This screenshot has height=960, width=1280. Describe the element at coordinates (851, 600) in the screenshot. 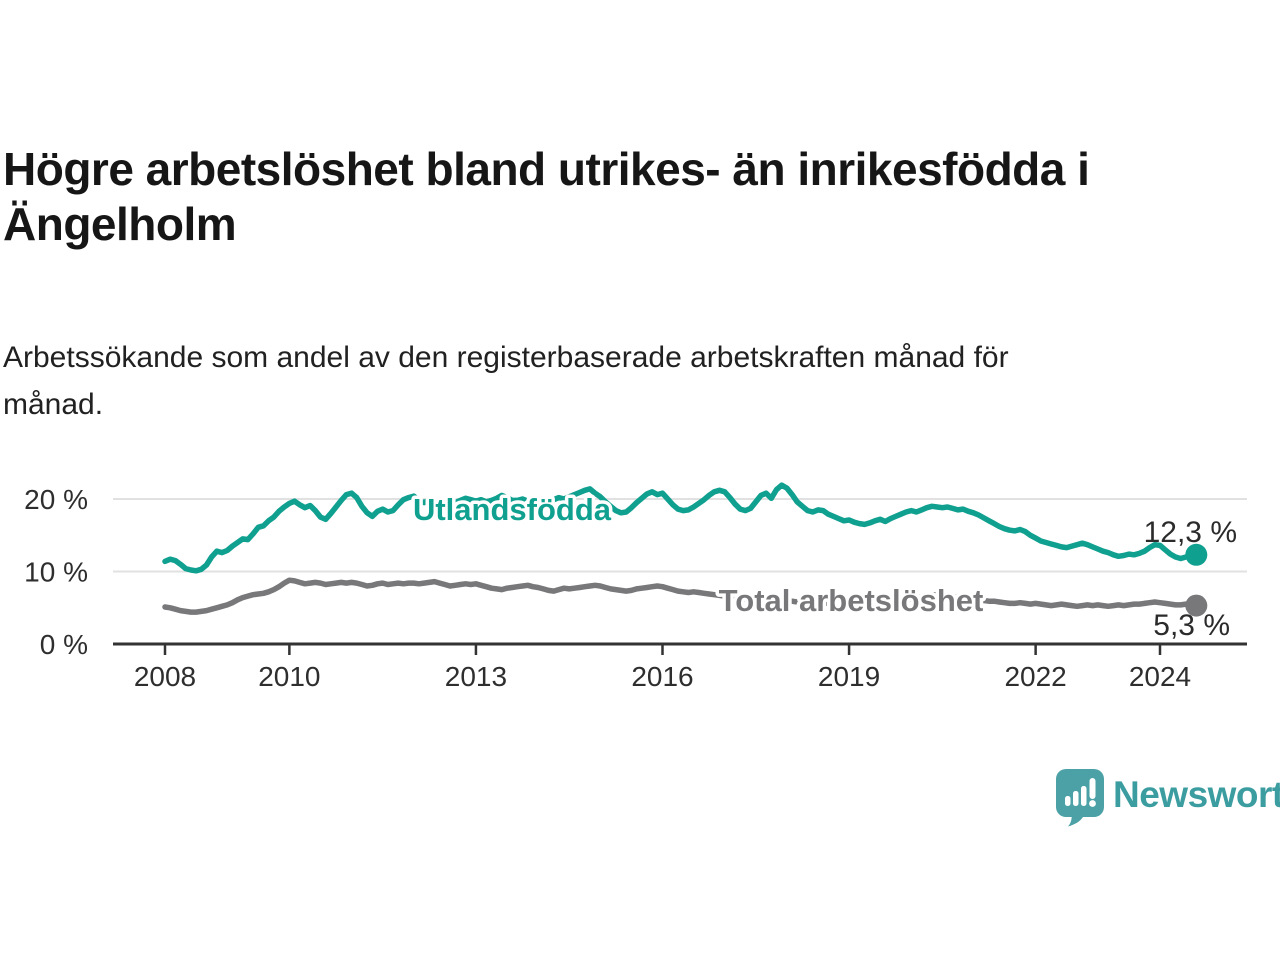

I see `series-label-total: Total arbetslöshet` at that location.